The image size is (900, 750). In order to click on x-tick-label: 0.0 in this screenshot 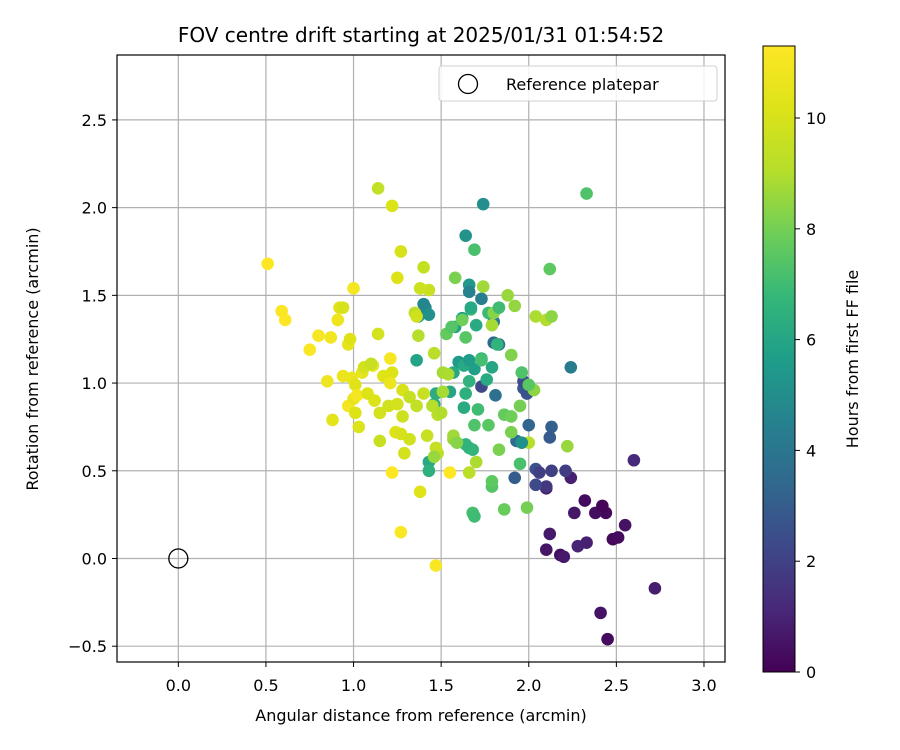, I will do `click(178, 685)`.